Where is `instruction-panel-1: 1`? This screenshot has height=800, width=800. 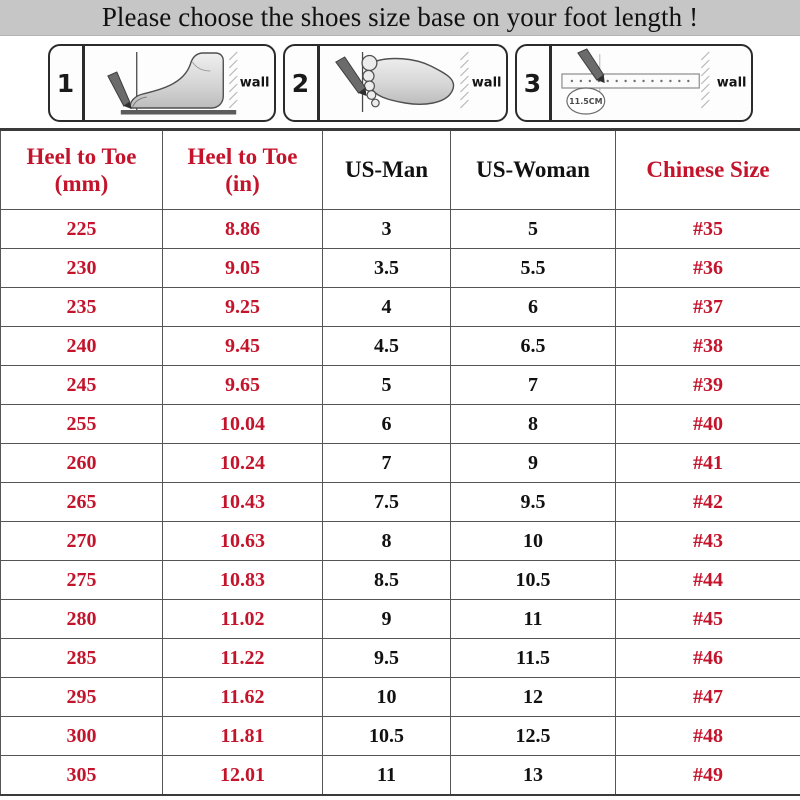 instruction-panel-1: 1 is located at coordinates (161, 83).